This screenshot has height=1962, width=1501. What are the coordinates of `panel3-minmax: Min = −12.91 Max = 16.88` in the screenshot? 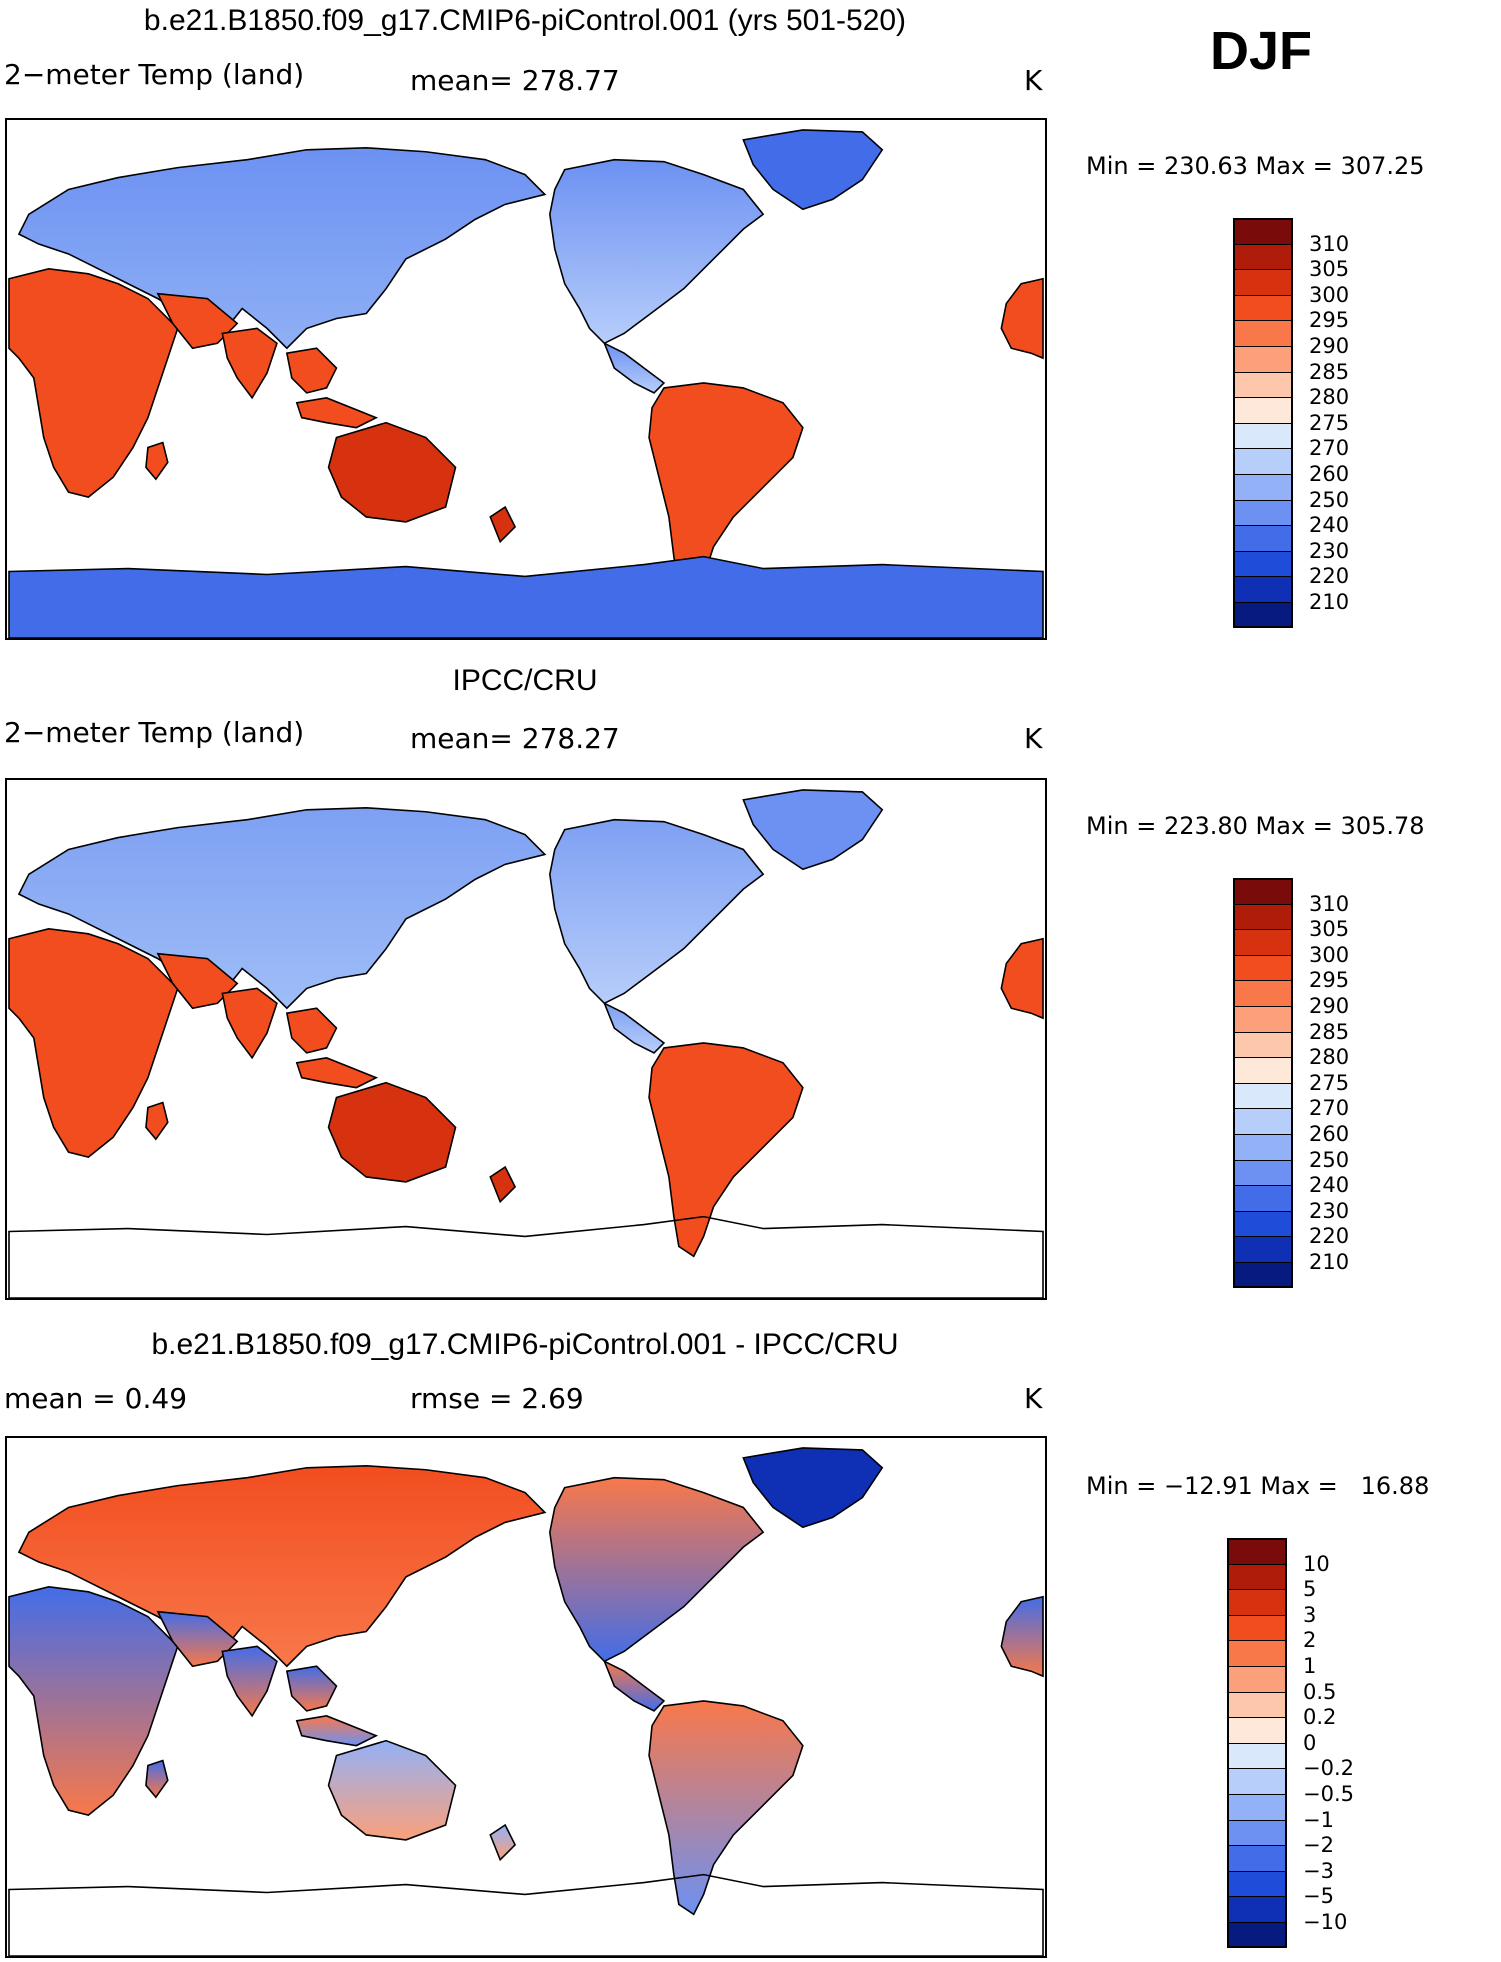 It's located at (1258, 1486).